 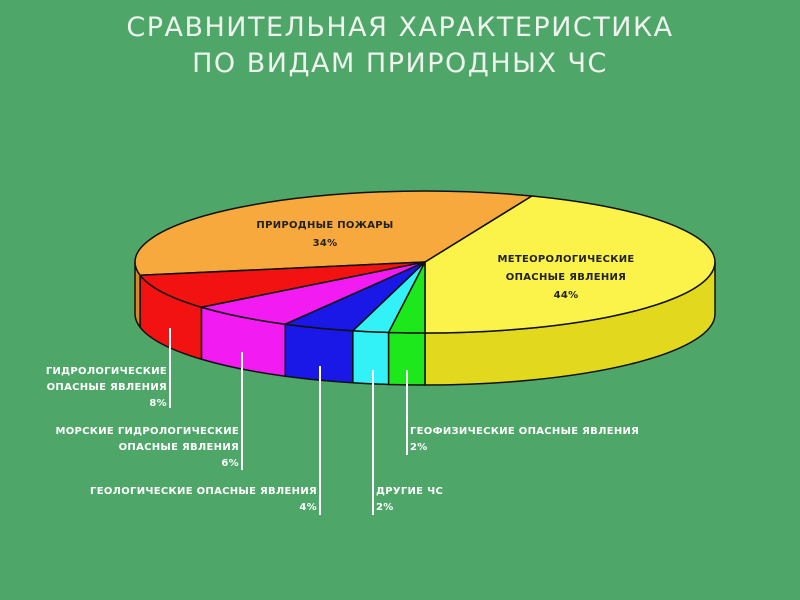 I want to click on slice-label: ДРУГИЕ ЧС 2%, so click(x=409, y=499).